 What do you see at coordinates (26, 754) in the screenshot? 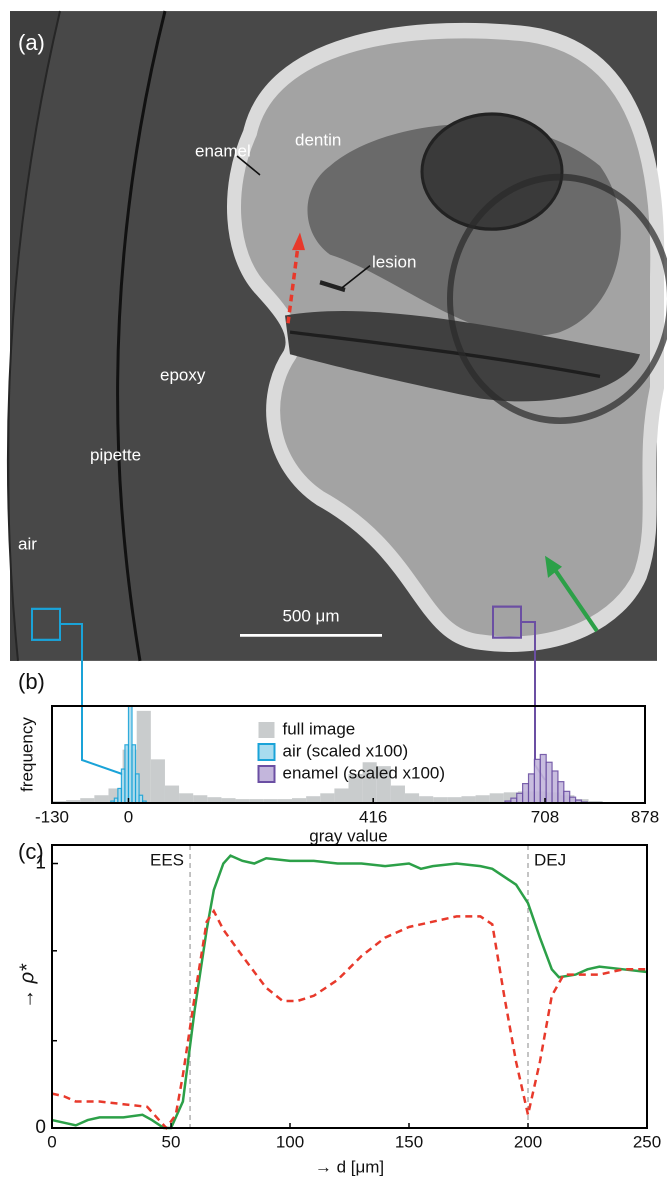
I see `y-axis-label: frequency` at bounding box center [26, 754].